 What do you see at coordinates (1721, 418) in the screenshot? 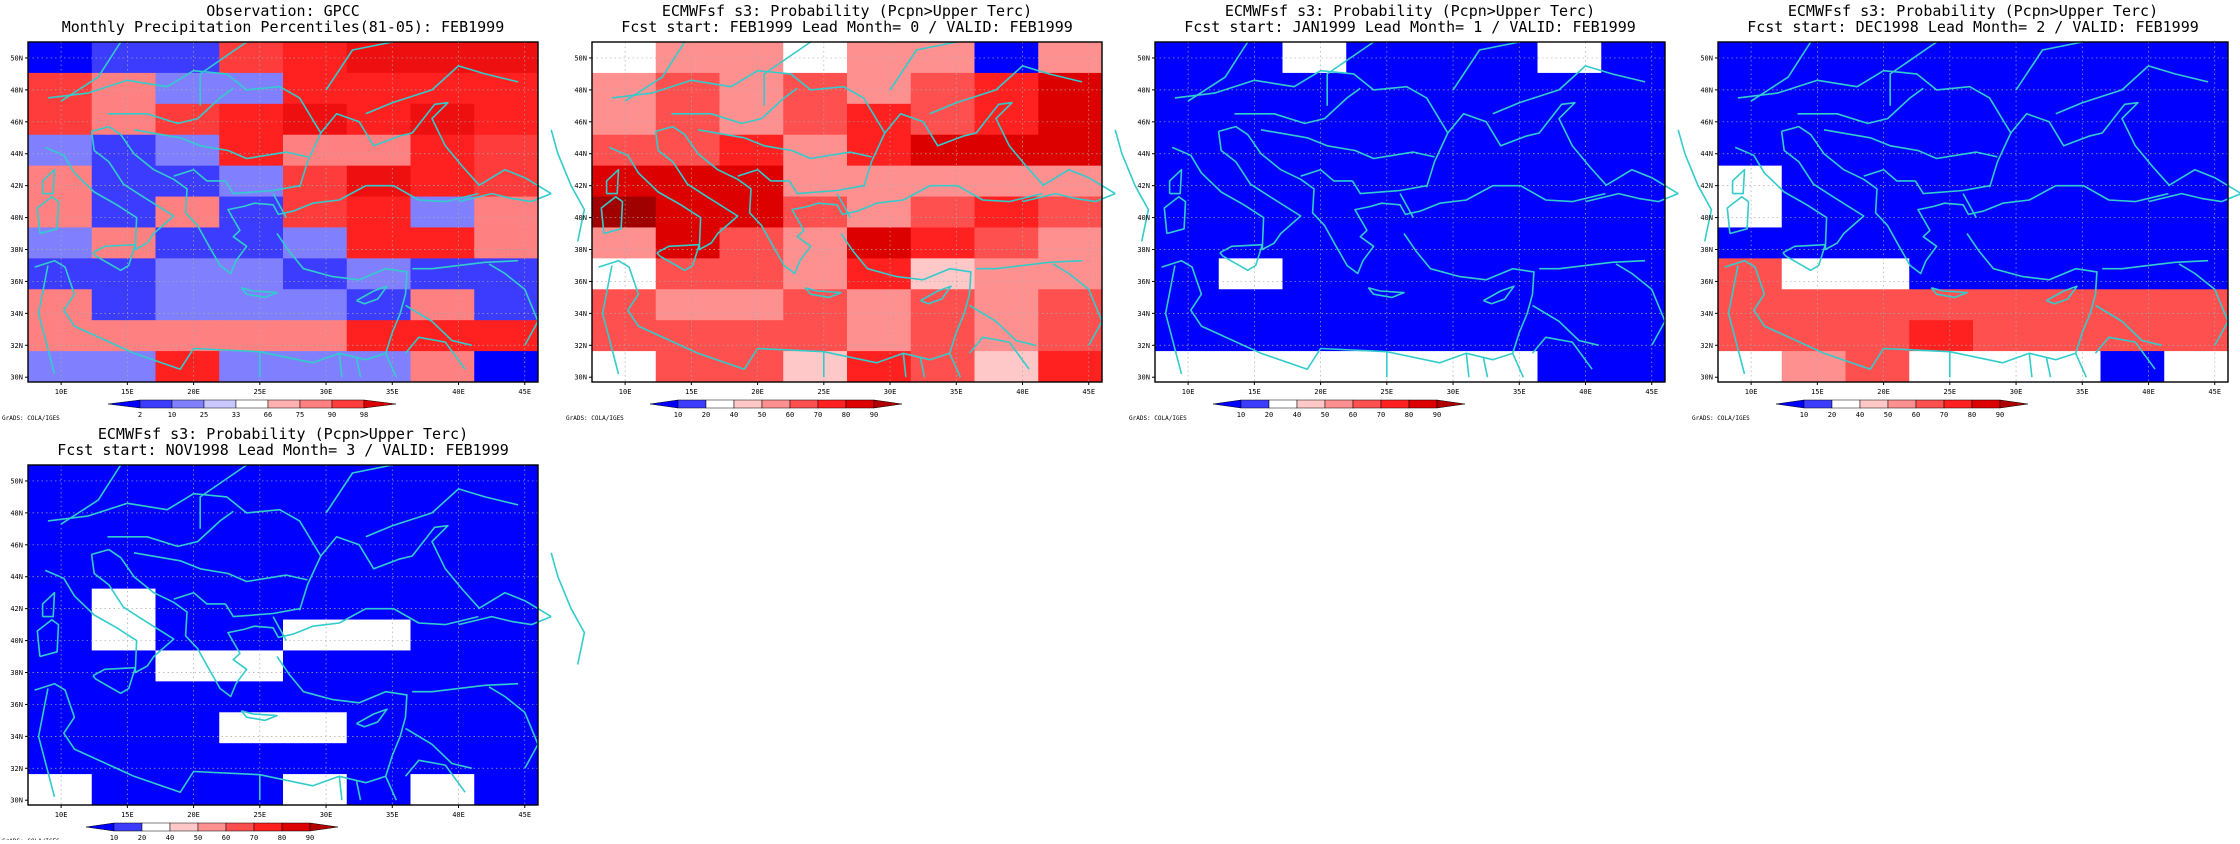
I see `grads-credit: GrADS: COLA/IGES` at bounding box center [1721, 418].